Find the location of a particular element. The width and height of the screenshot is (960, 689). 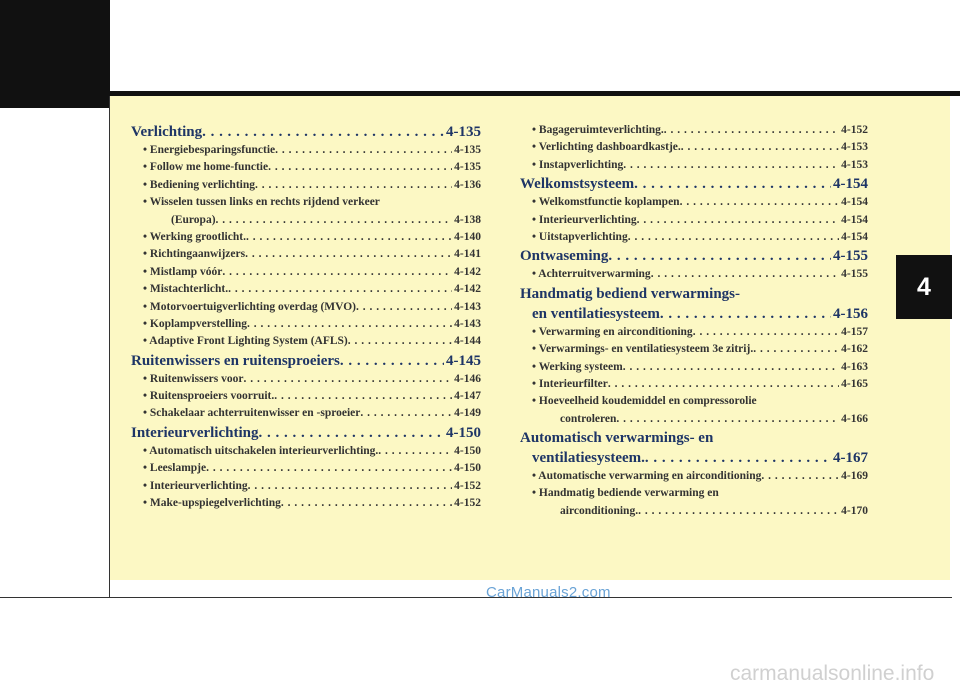

toc-heading-ruitenwissers-en-ruitensproeiers: Ruitenwissers en ruitensproeiers 4-145 is located at coordinates (306, 361).